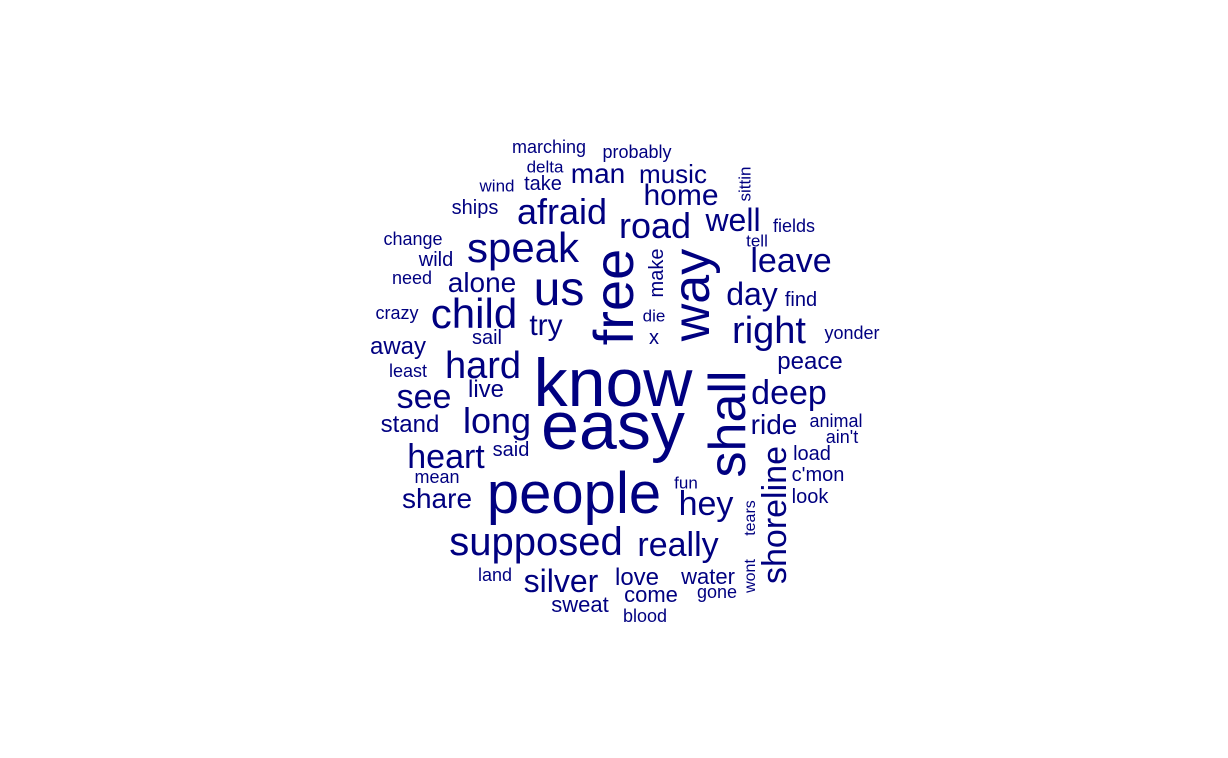 The image size is (1228, 758). What do you see at coordinates (424, 397) in the screenshot?
I see `word: see` at bounding box center [424, 397].